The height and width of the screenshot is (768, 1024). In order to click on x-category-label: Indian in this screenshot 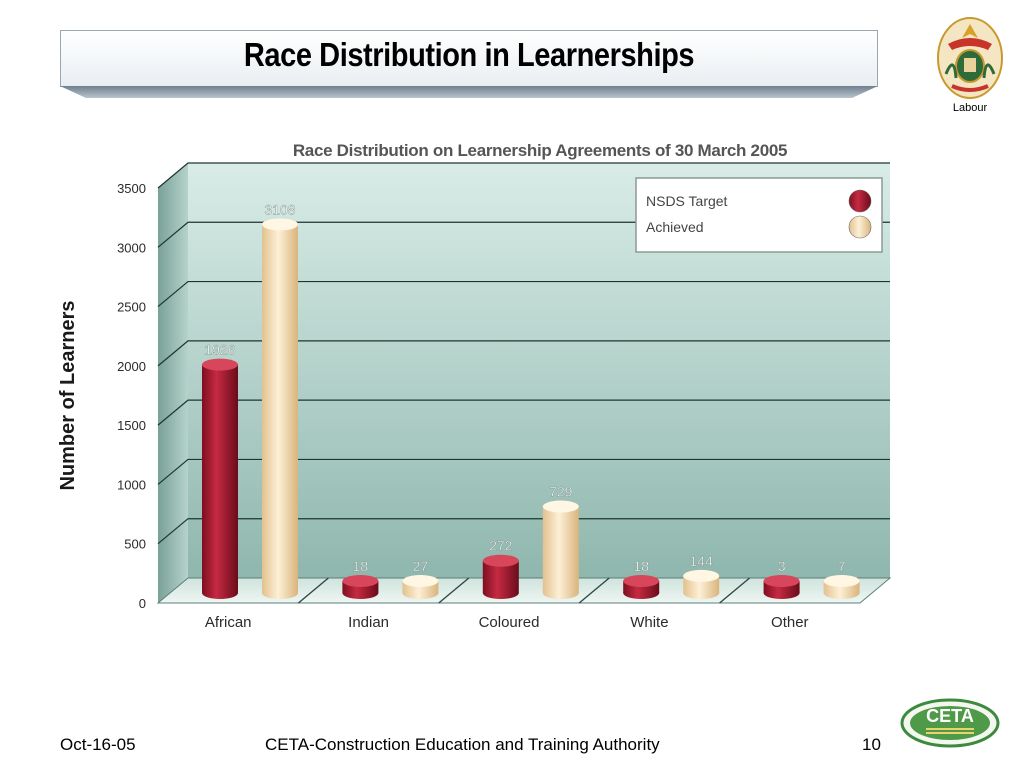, I will do `click(368, 622)`.